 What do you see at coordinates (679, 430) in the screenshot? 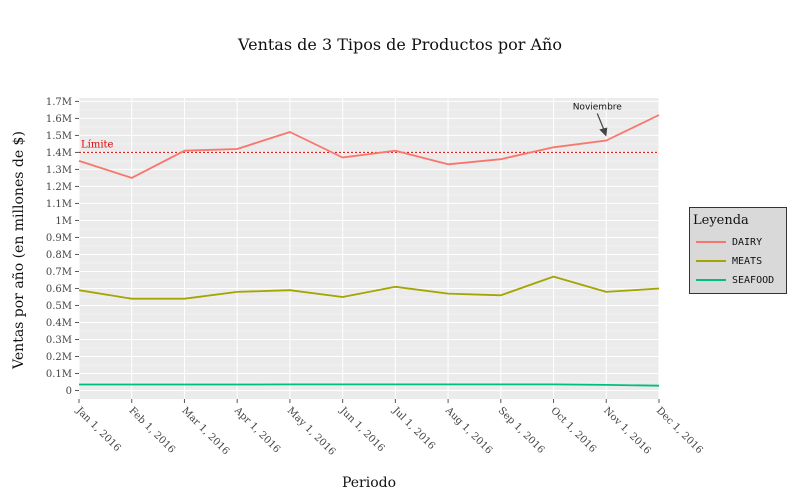
I see `x-tick-label: Dec 1, 2016` at bounding box center [679, 430].